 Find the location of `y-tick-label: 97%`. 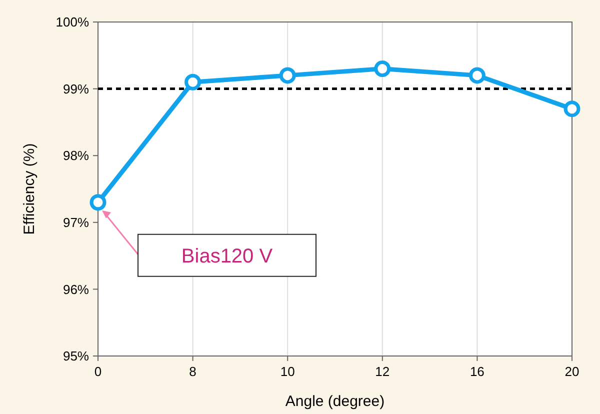

y-tick-label: 97% is located at coordinates (76, 222).